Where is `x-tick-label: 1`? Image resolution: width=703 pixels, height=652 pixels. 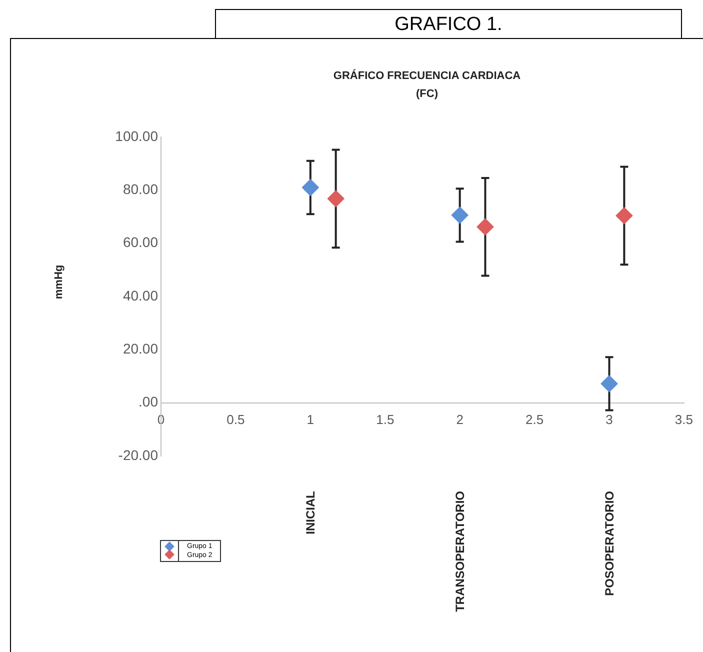 x-tick-label: 1 is located at coordinates (310, 420).